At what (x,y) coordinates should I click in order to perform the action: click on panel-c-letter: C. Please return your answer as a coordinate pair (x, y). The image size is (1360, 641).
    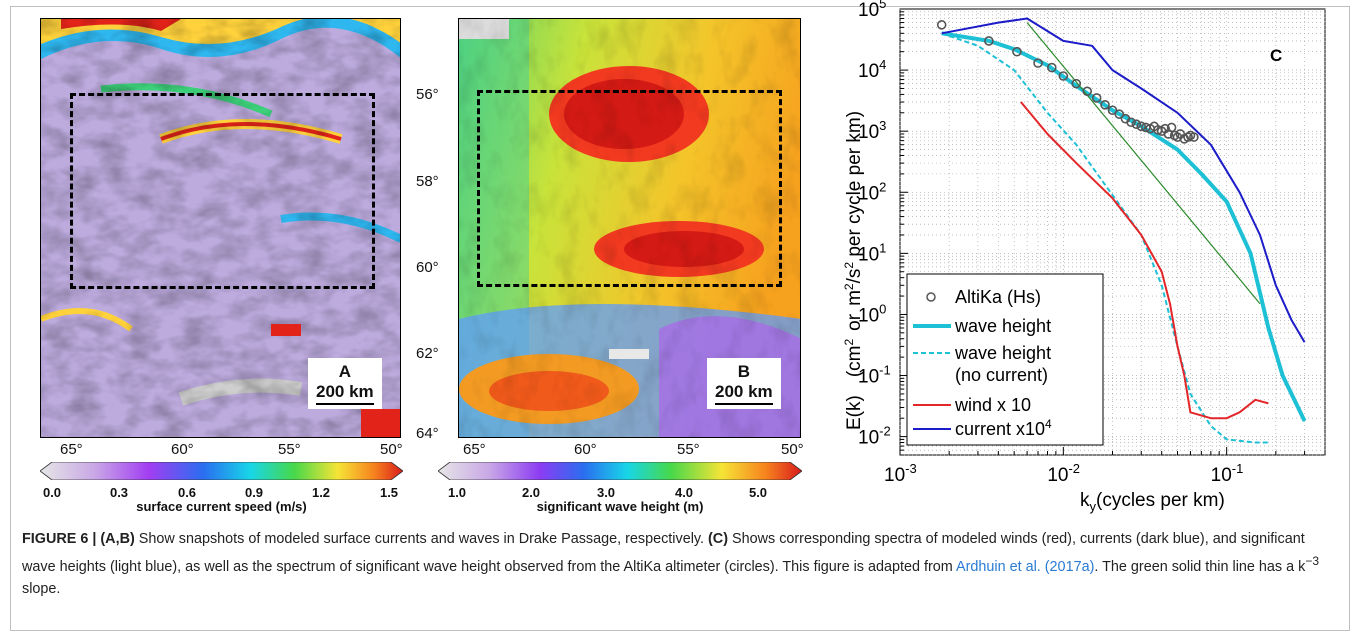
    Looking at the image, I should click on (1276, 55).